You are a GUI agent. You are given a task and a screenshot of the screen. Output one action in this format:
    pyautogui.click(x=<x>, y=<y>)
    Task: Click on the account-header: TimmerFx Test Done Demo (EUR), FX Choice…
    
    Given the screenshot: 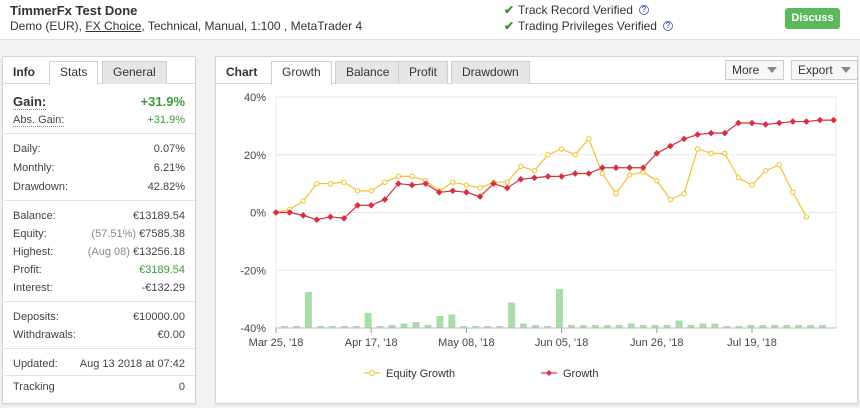 What is the action you would take?
    pyautogui.click(x=430, y=20)
    